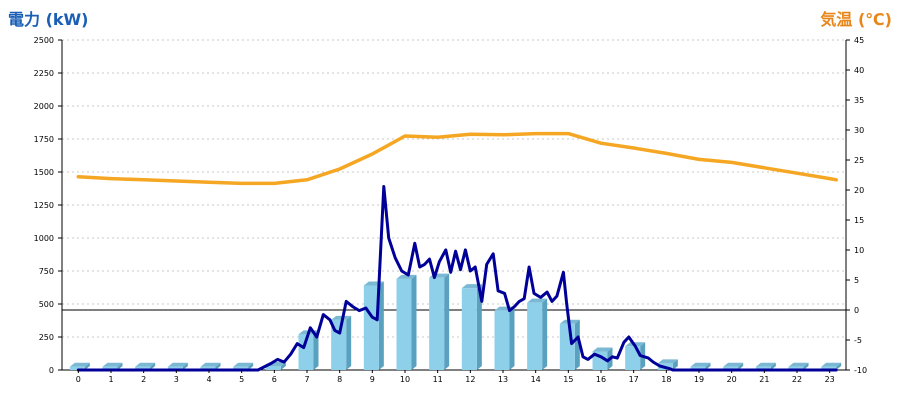  Describe the element at coordinates (856, 280) in the screenshot. I see `right-tick-label: 5` at that location.